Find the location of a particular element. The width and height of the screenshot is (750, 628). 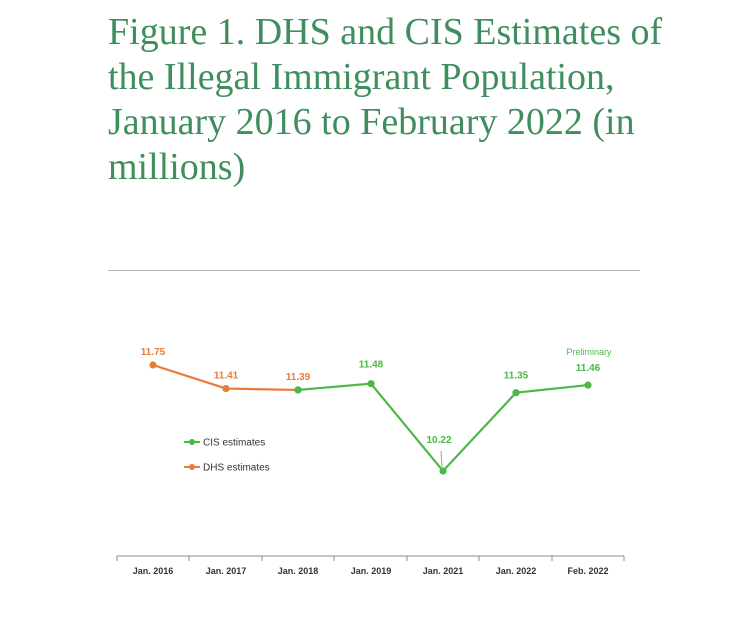

data-label-leader is located at coordinates (441, 459).